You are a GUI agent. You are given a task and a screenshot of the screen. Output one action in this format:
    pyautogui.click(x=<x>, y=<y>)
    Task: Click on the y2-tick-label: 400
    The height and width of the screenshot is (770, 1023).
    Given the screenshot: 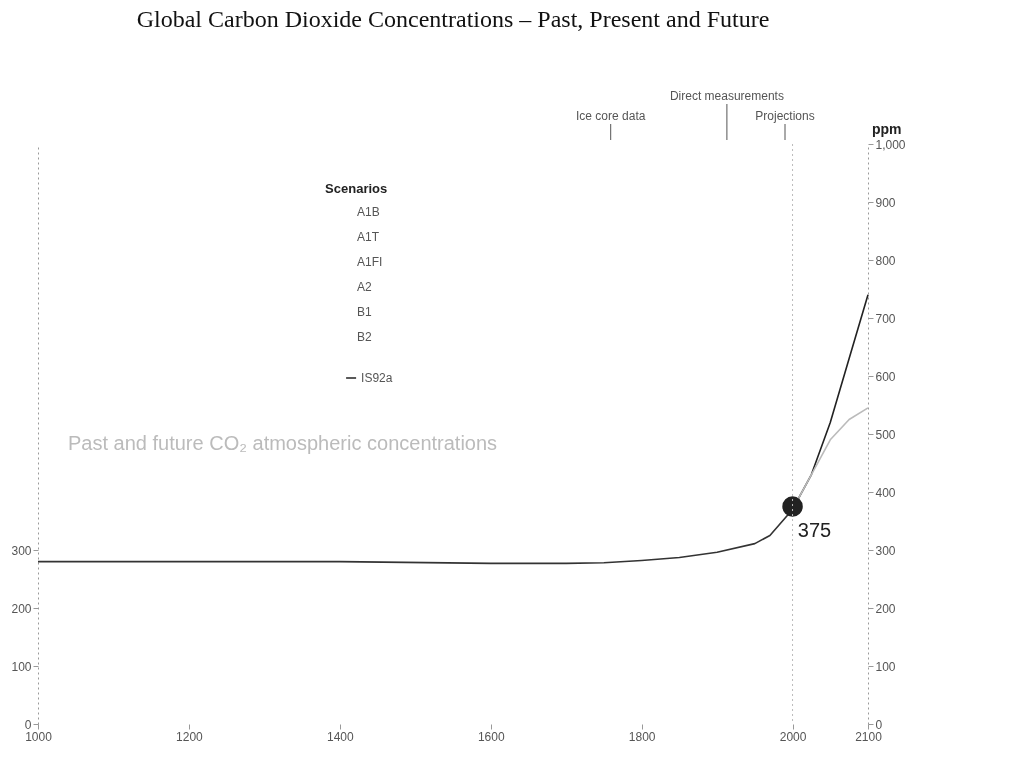 What is the action you would take?
    pyautogui.click(x=885, y=492)
    